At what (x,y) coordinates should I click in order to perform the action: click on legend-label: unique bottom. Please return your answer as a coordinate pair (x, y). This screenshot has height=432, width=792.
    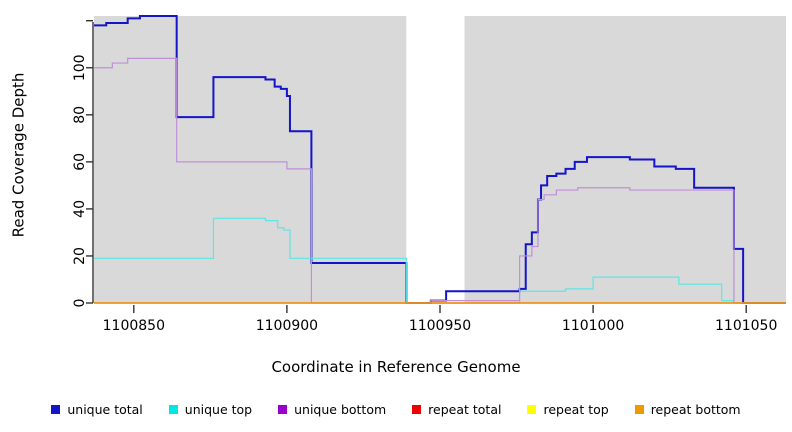
    Looking at the image, I should click on (340, 409).